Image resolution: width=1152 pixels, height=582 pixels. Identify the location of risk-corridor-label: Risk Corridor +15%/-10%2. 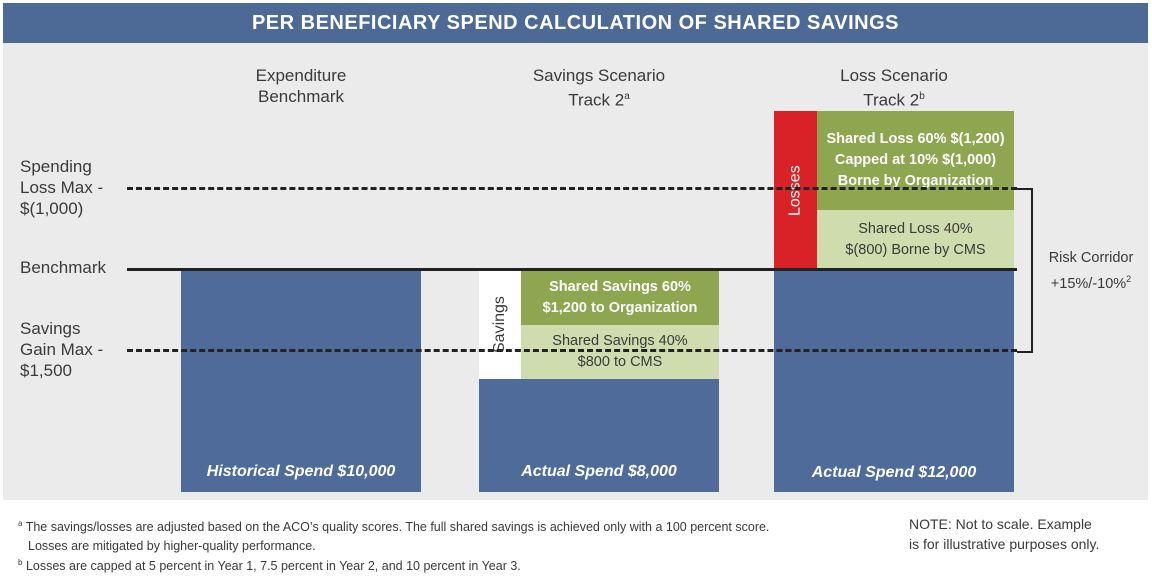
(1091, 271).